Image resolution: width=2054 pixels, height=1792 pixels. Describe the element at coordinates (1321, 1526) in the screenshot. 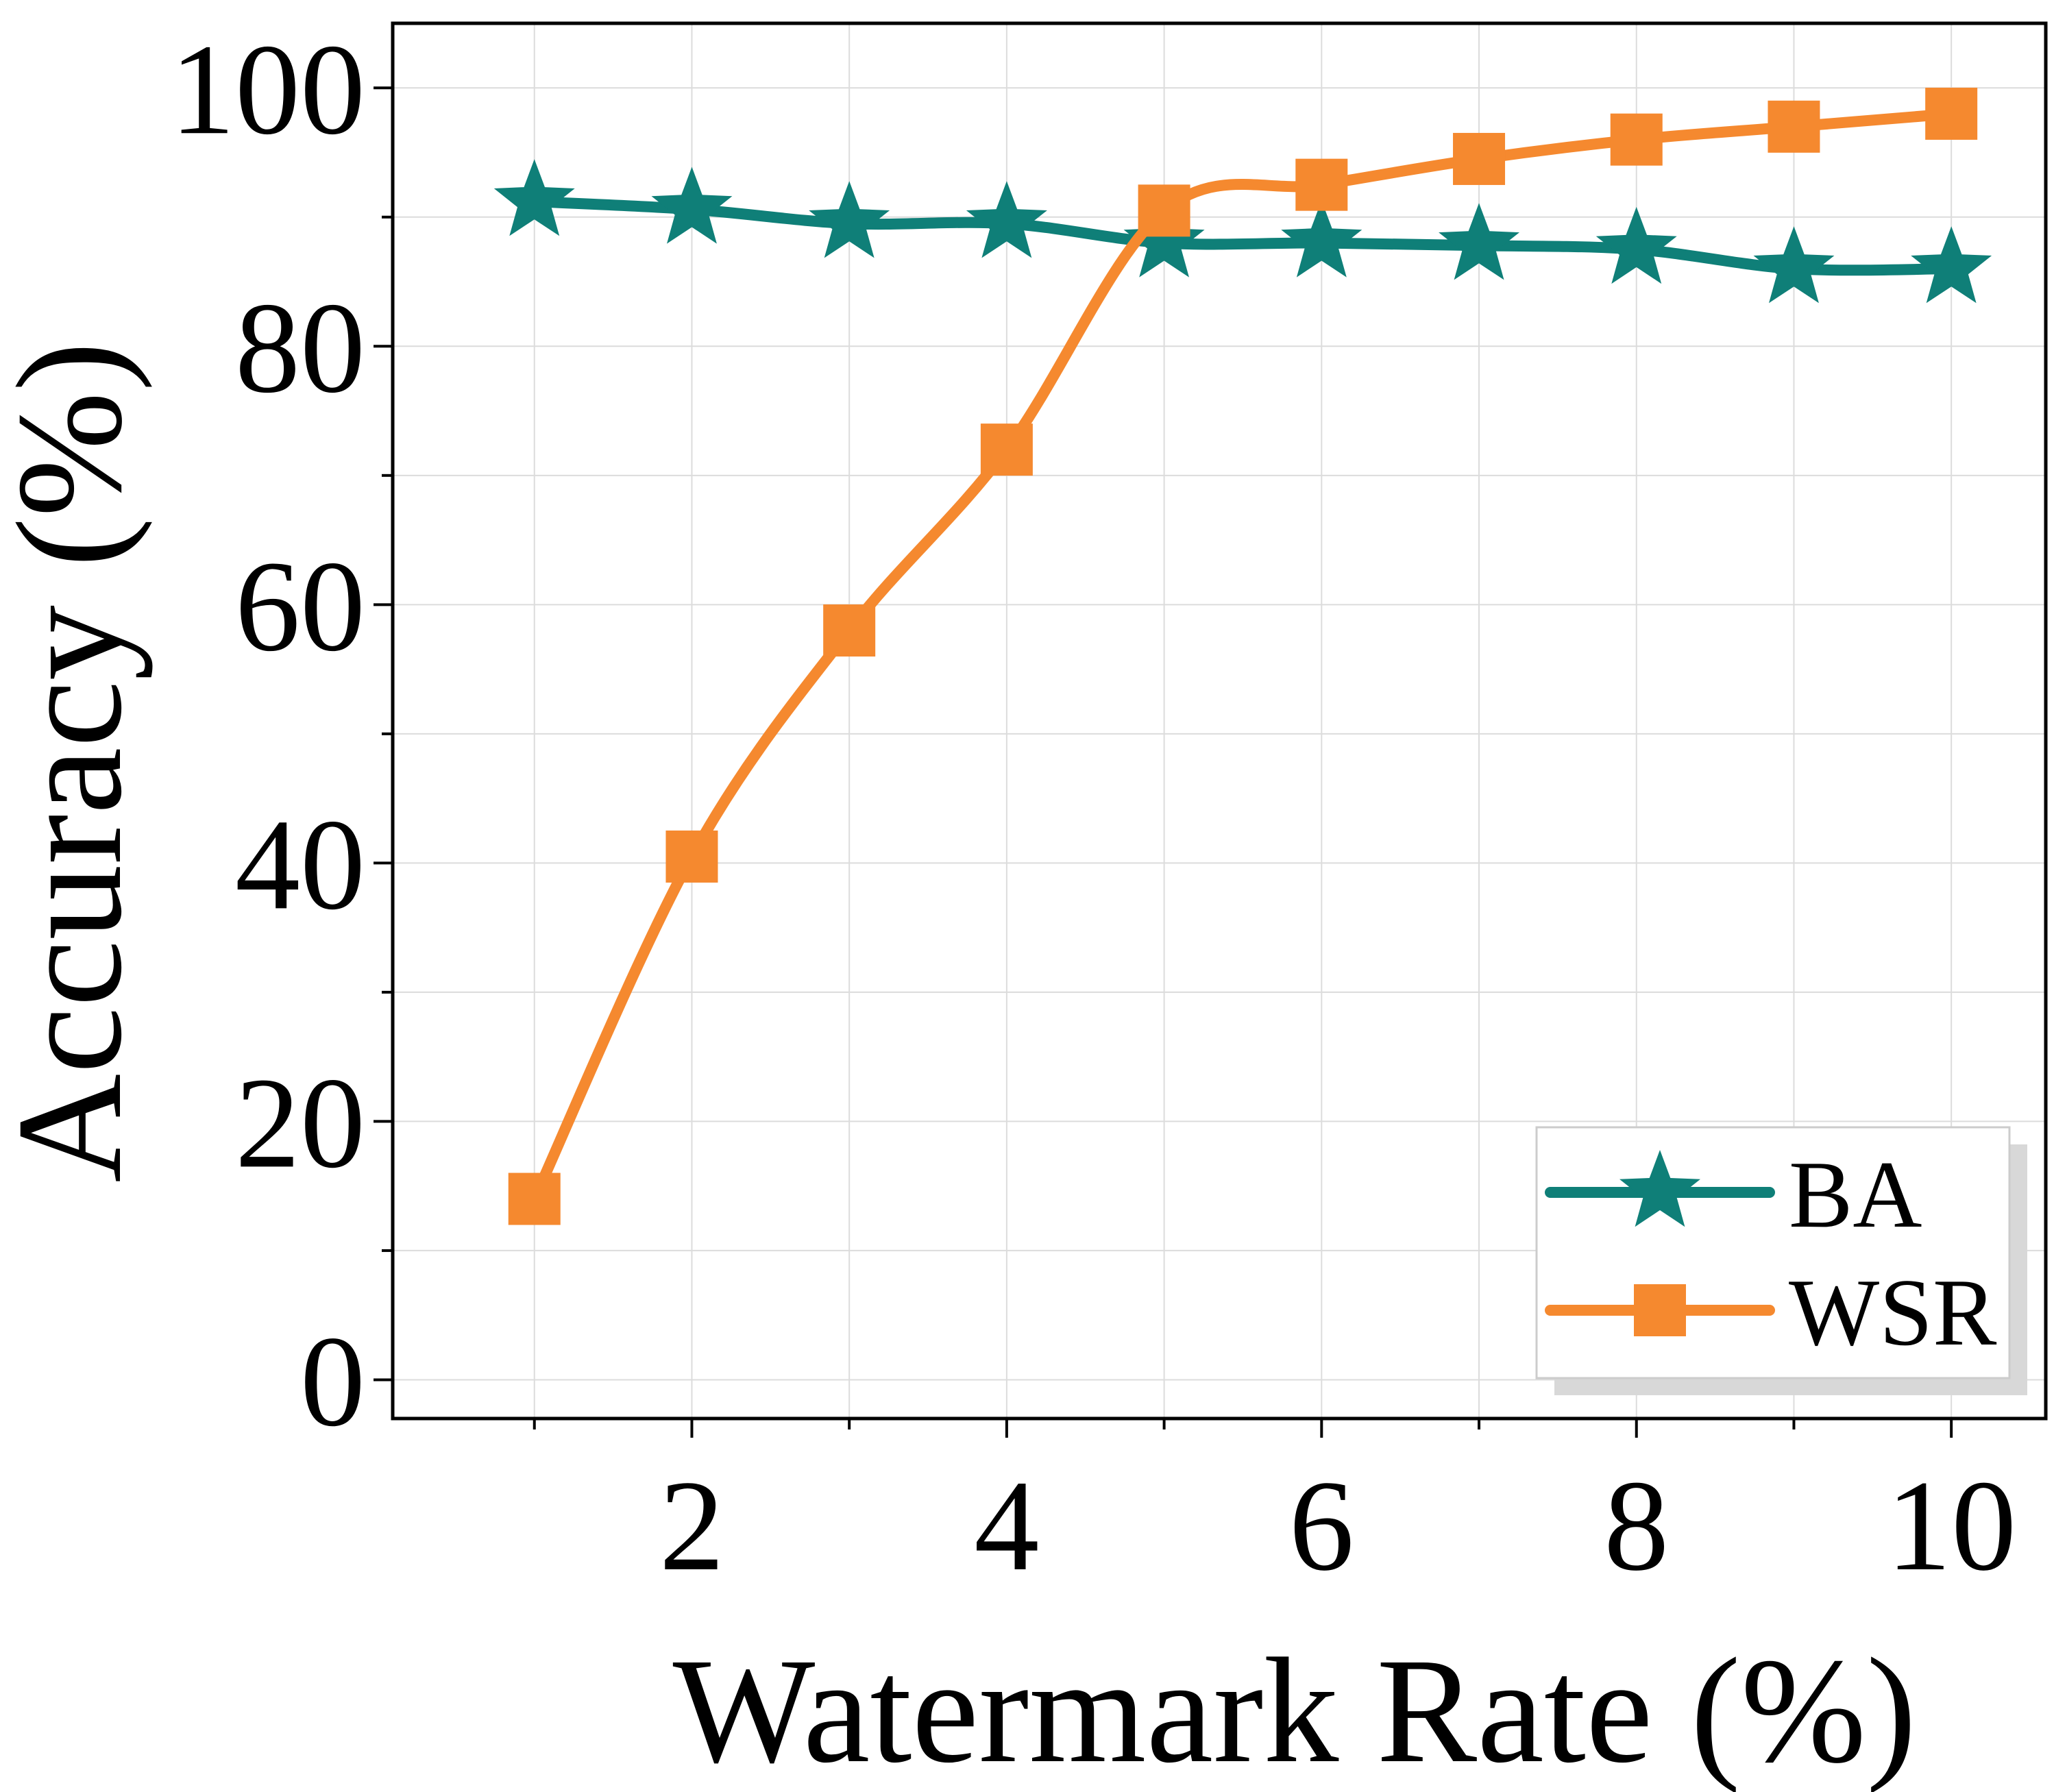

I see `x-tick-label: 6` at that location.